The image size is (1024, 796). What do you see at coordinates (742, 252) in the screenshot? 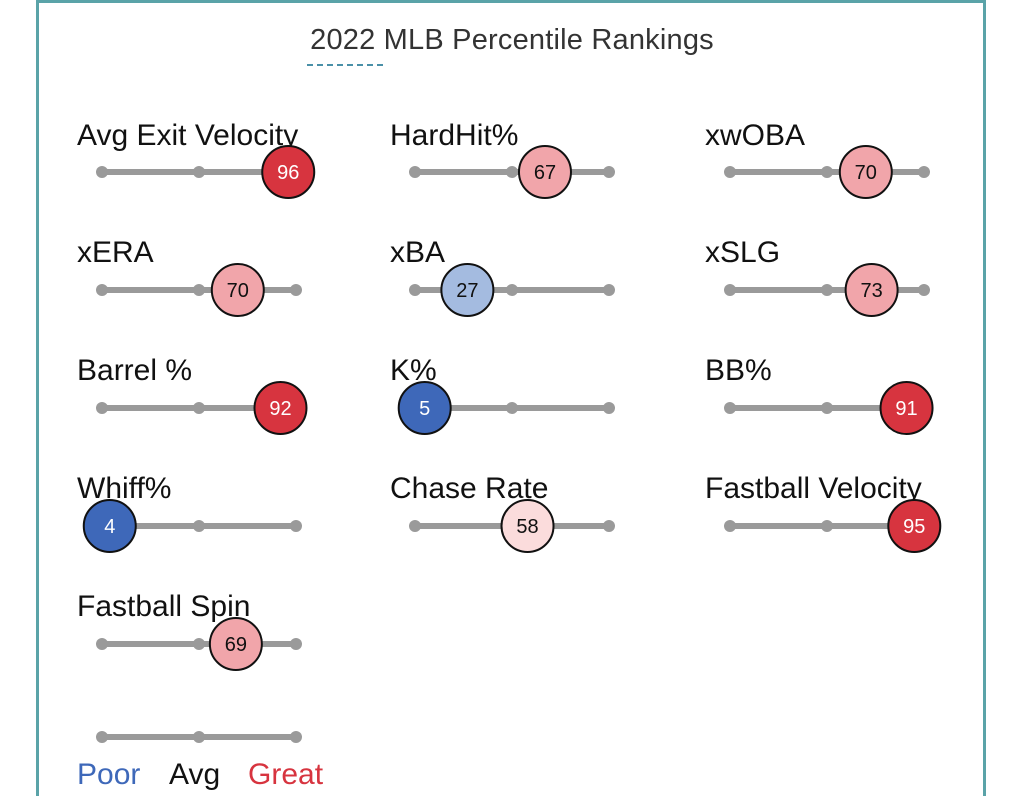
I see `metric-label-xslg: xSLG` at bounding box center [742, 252].